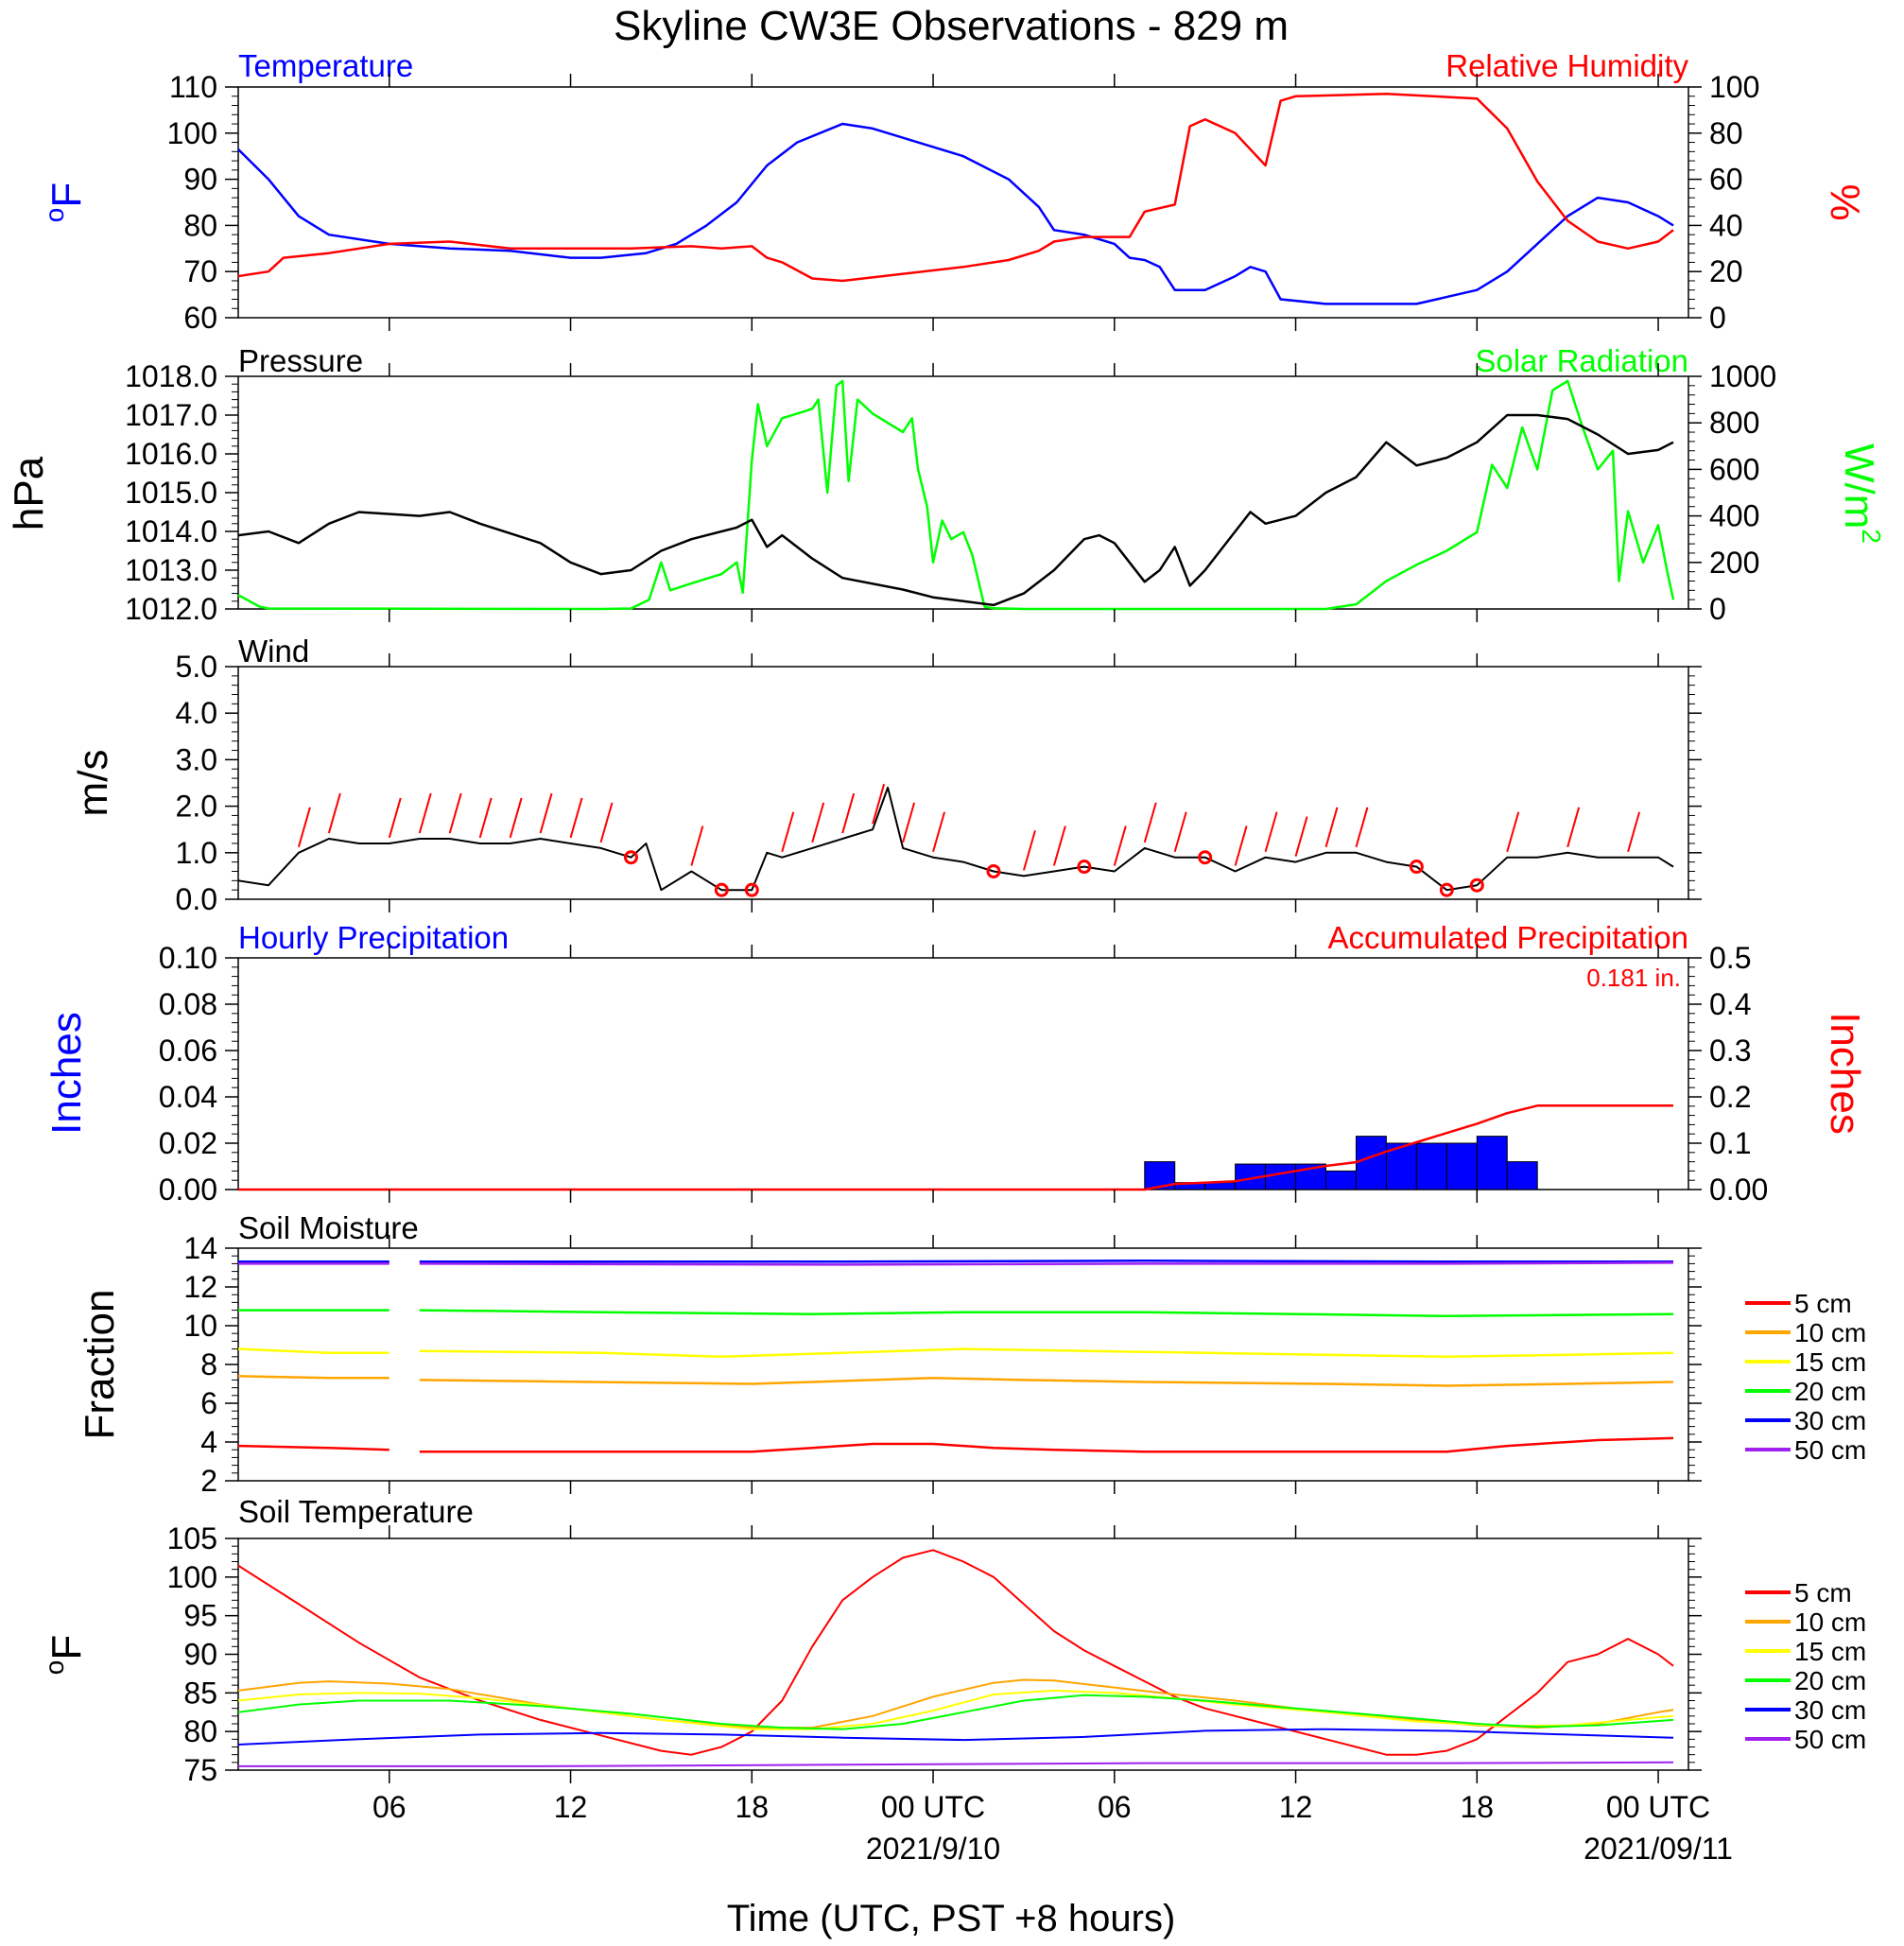 The height and width of the screenshot is (1946, 1904). Describe the element at coordinates (1734, 469) in the screenshot. I see `y-tick-label: 600` at that location.